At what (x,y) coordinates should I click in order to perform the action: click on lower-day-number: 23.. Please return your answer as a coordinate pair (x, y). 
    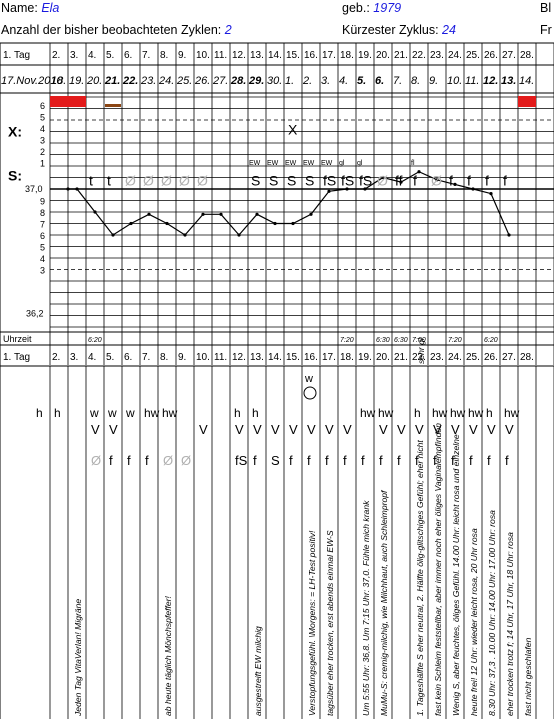
    Looking at the image, I should click on (437, 357).